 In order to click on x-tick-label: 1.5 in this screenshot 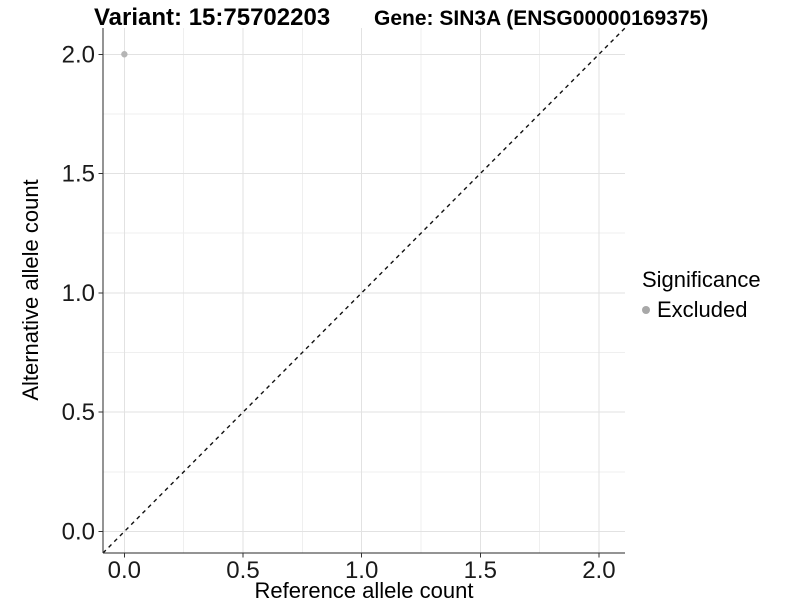, I will do `click(480, 570)`.